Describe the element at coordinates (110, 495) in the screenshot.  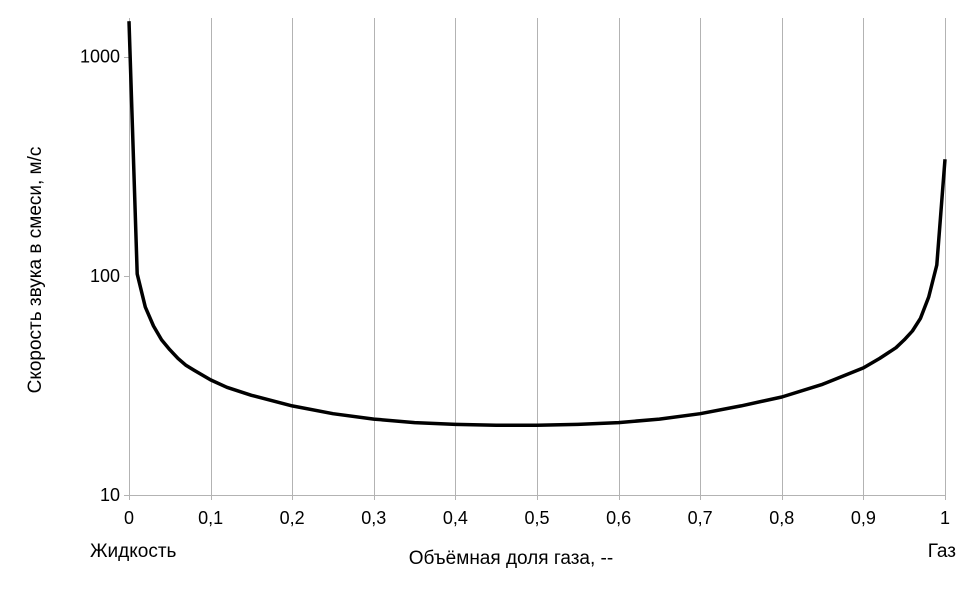
I see `y-tick-label: 10` at that location.